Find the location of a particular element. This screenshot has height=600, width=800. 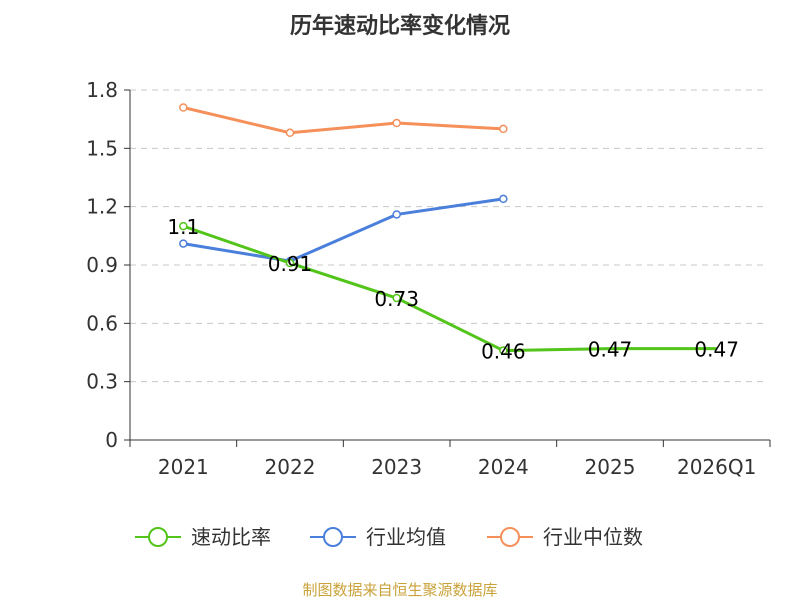

data-label: 0.73 is located at coordinates (396, 299).